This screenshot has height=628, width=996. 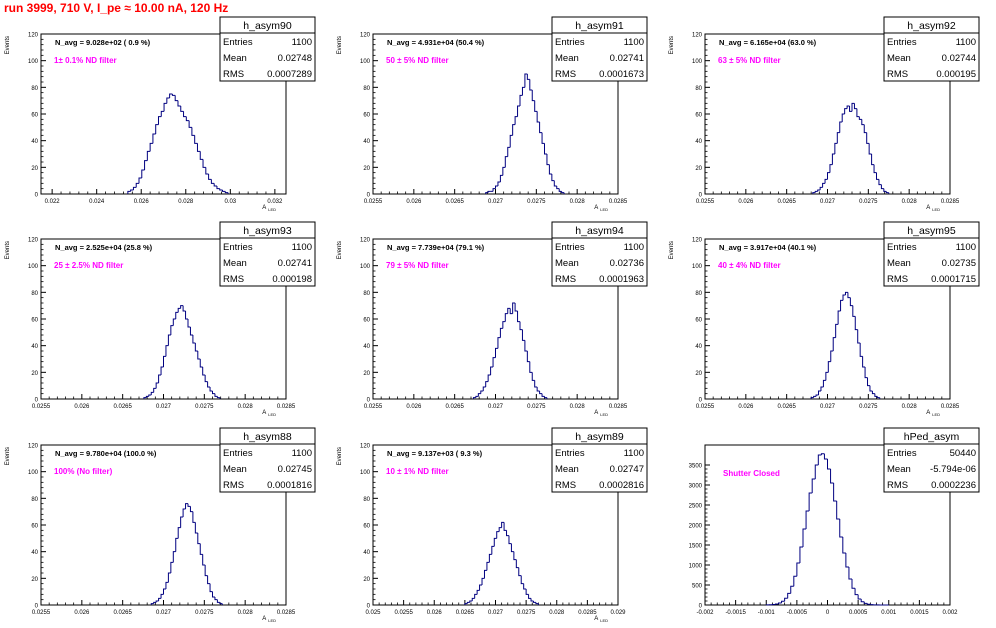 What do you see at coordinates (919, 613) in the screenshot?
I see `x-tick-label: 0.0015` at bounding box center [919, 613].